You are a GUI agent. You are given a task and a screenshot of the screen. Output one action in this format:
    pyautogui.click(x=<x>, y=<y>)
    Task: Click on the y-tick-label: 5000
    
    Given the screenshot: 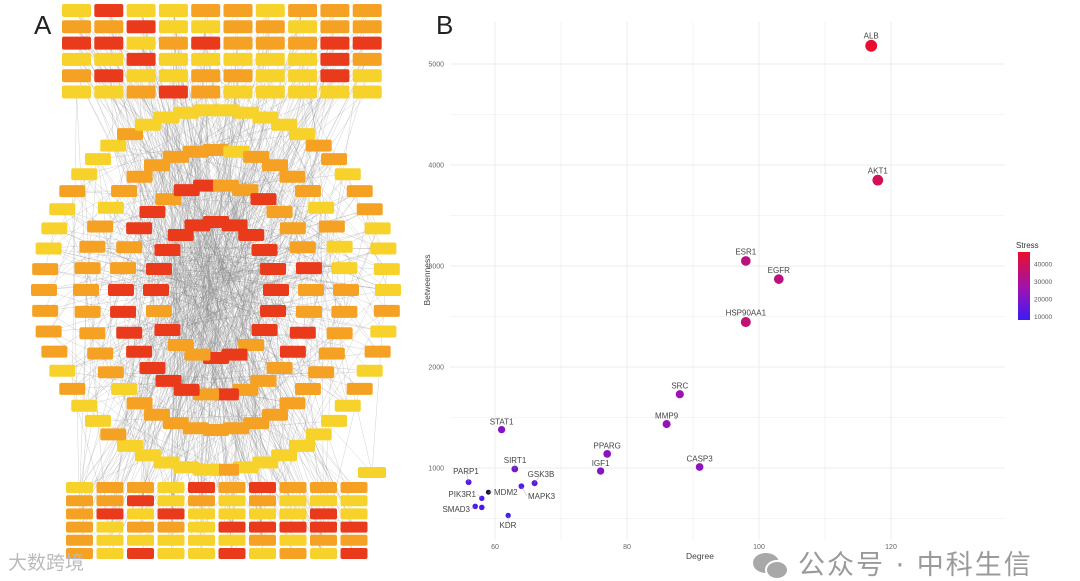 What is the action you would take?
    pyautogui.click(x=436, y=65)
    